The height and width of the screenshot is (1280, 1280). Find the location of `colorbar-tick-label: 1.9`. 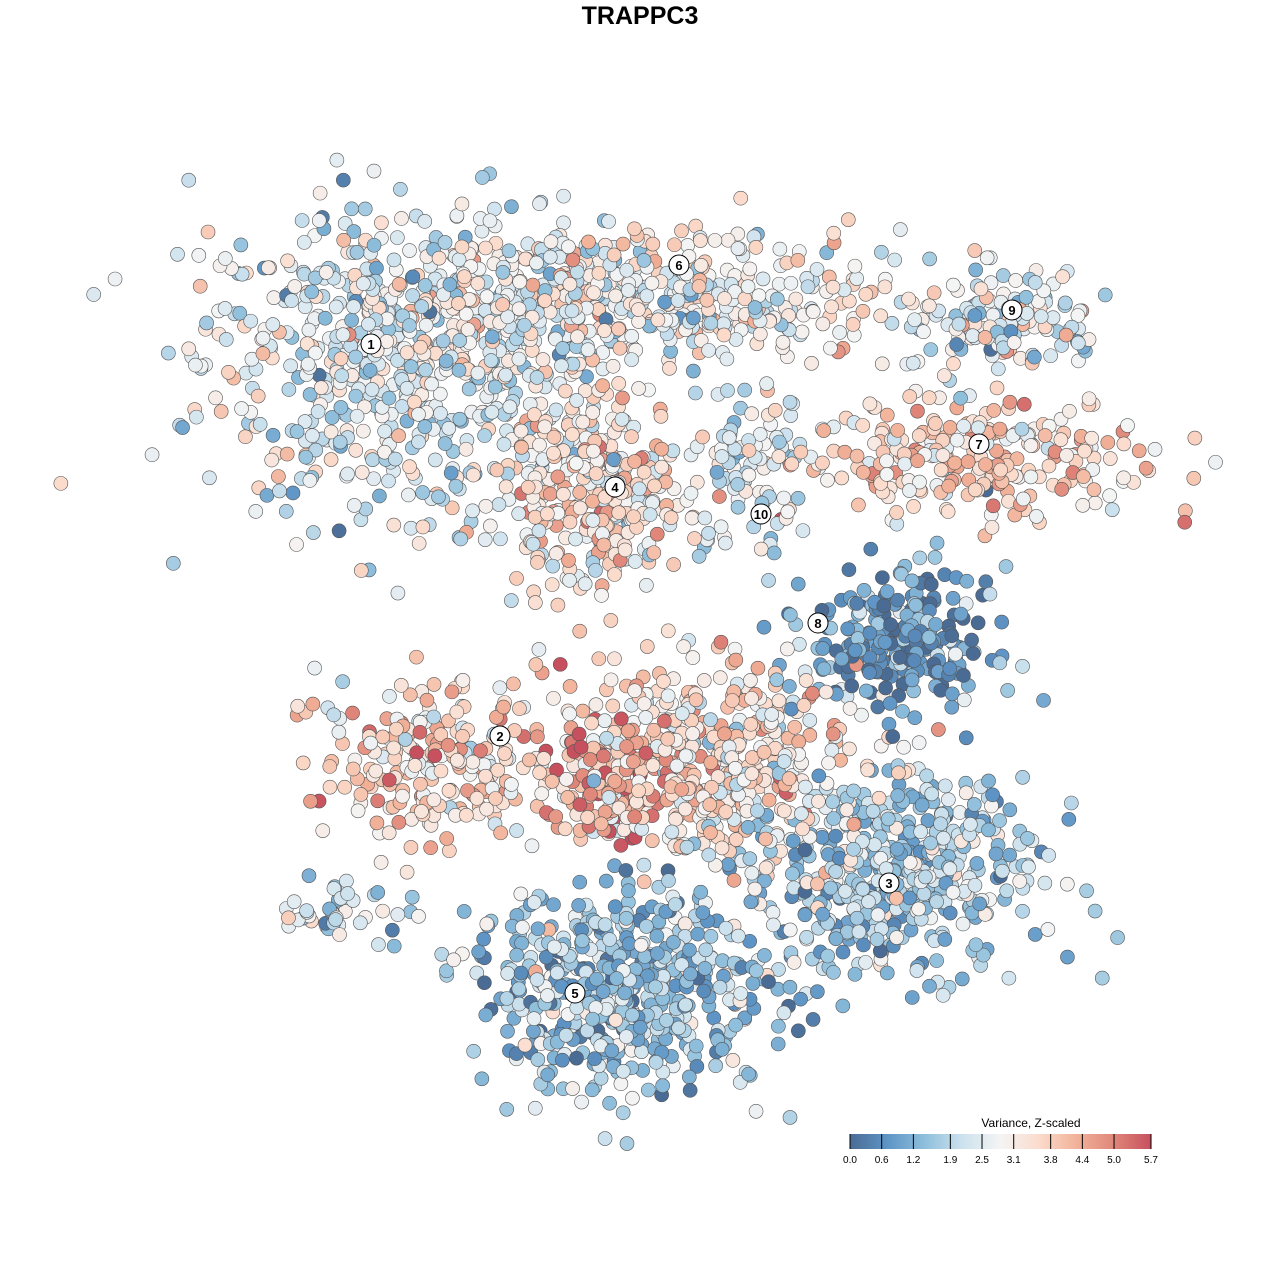

colorbar-tick-label: 1.9 is located at coordinates (950, 1160).